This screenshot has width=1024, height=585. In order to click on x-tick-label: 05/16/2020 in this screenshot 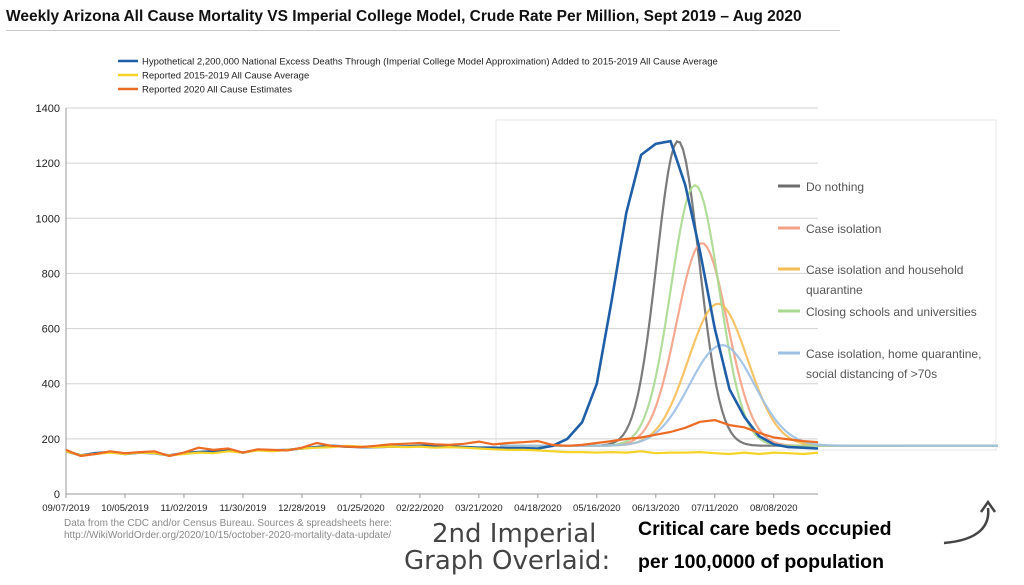, I will do `click(597, 508)`.